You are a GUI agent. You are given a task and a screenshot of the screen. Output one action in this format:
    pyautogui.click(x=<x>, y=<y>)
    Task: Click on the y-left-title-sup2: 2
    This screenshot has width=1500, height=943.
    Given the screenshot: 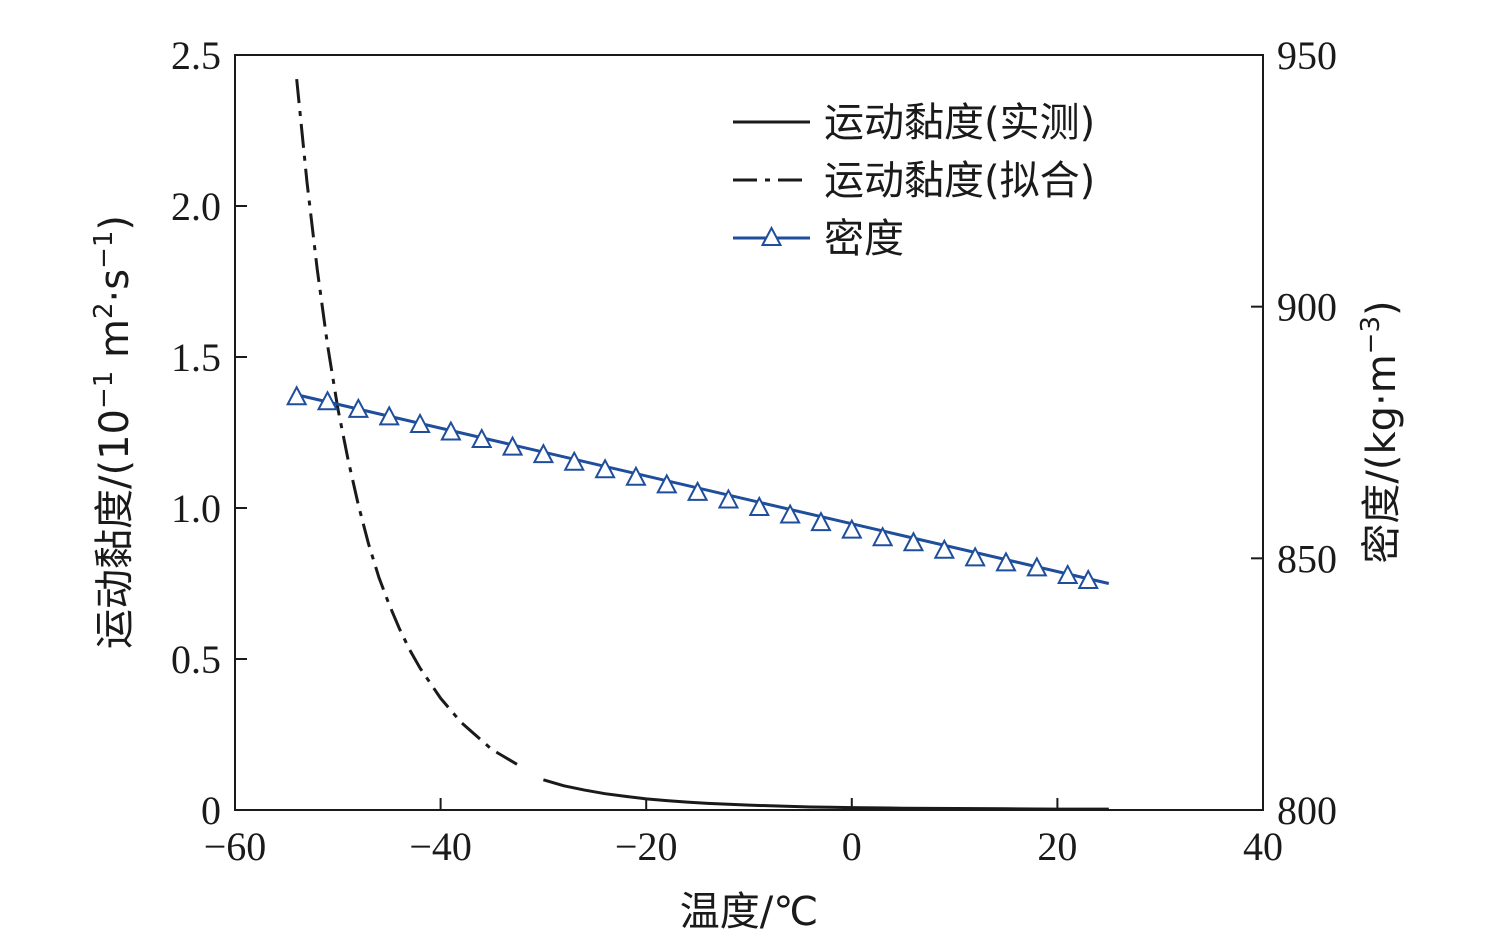 What is the action you would take?
    pyautogui.click(x=104, y=310)
    